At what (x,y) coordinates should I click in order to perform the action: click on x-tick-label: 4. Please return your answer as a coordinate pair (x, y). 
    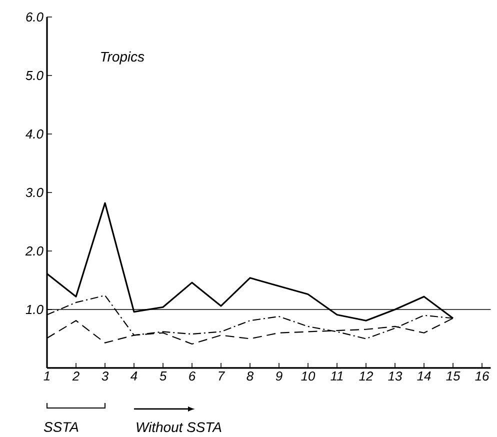
    Looking at the image, I should click on (134, 376).